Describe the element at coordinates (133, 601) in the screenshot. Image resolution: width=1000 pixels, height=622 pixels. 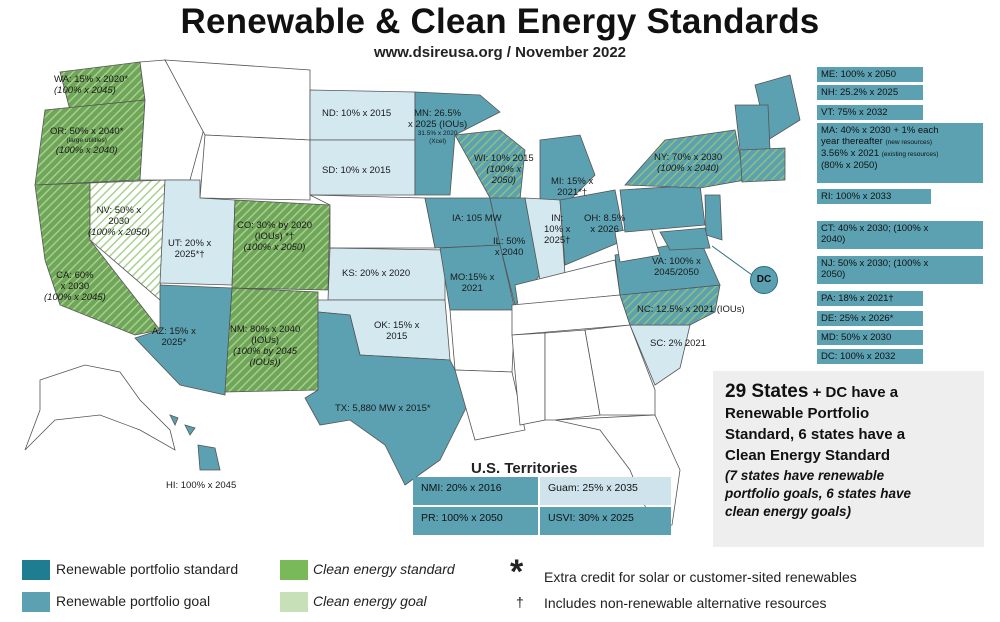
I see `legend-label-rpg: Renewable portfolio goal` at that location.